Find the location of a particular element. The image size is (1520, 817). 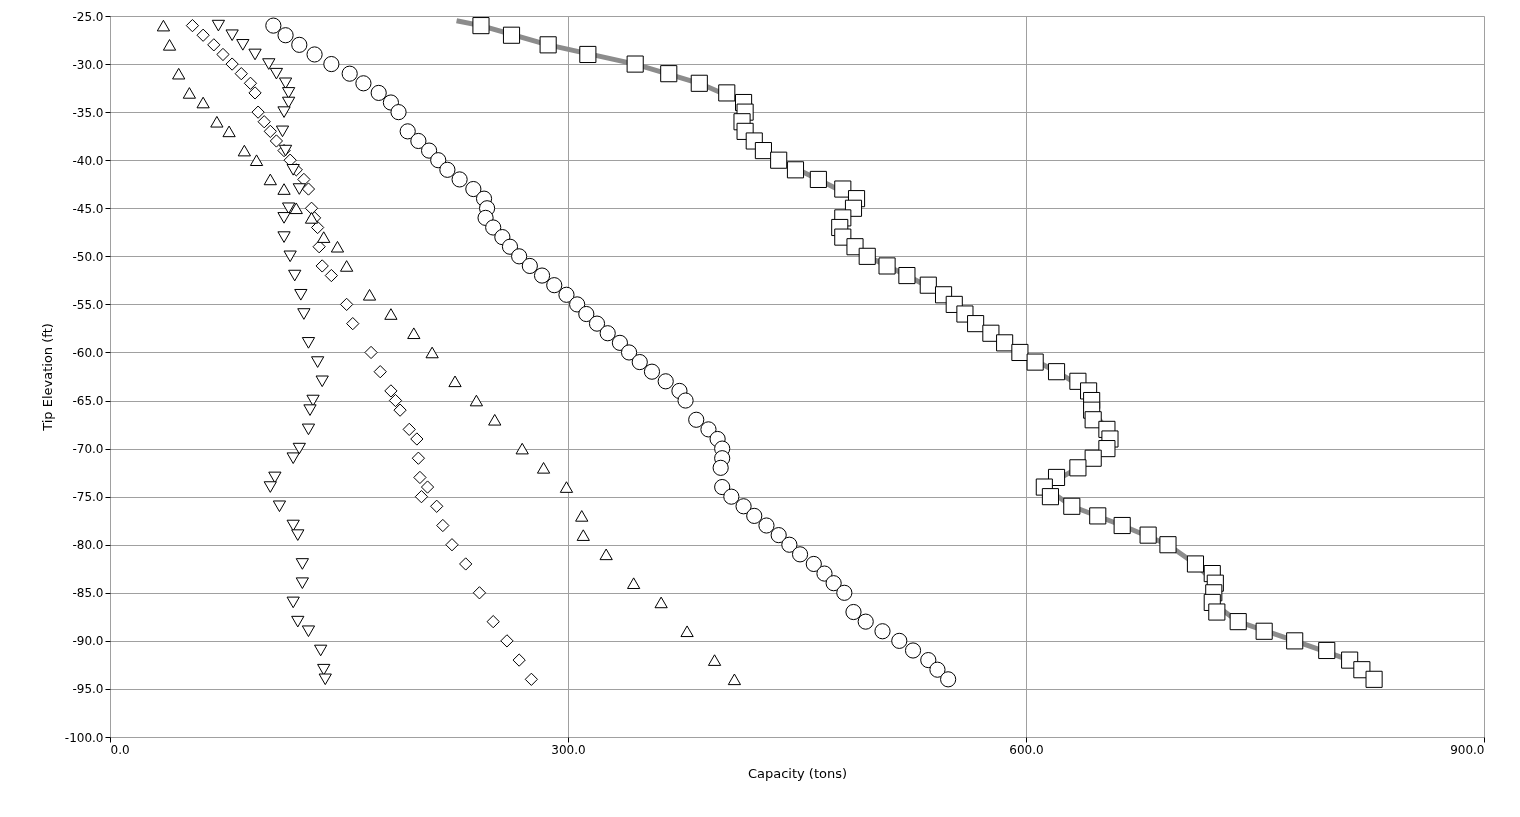

y-tick-label: -45.0 is located at coordinates (88, 208).